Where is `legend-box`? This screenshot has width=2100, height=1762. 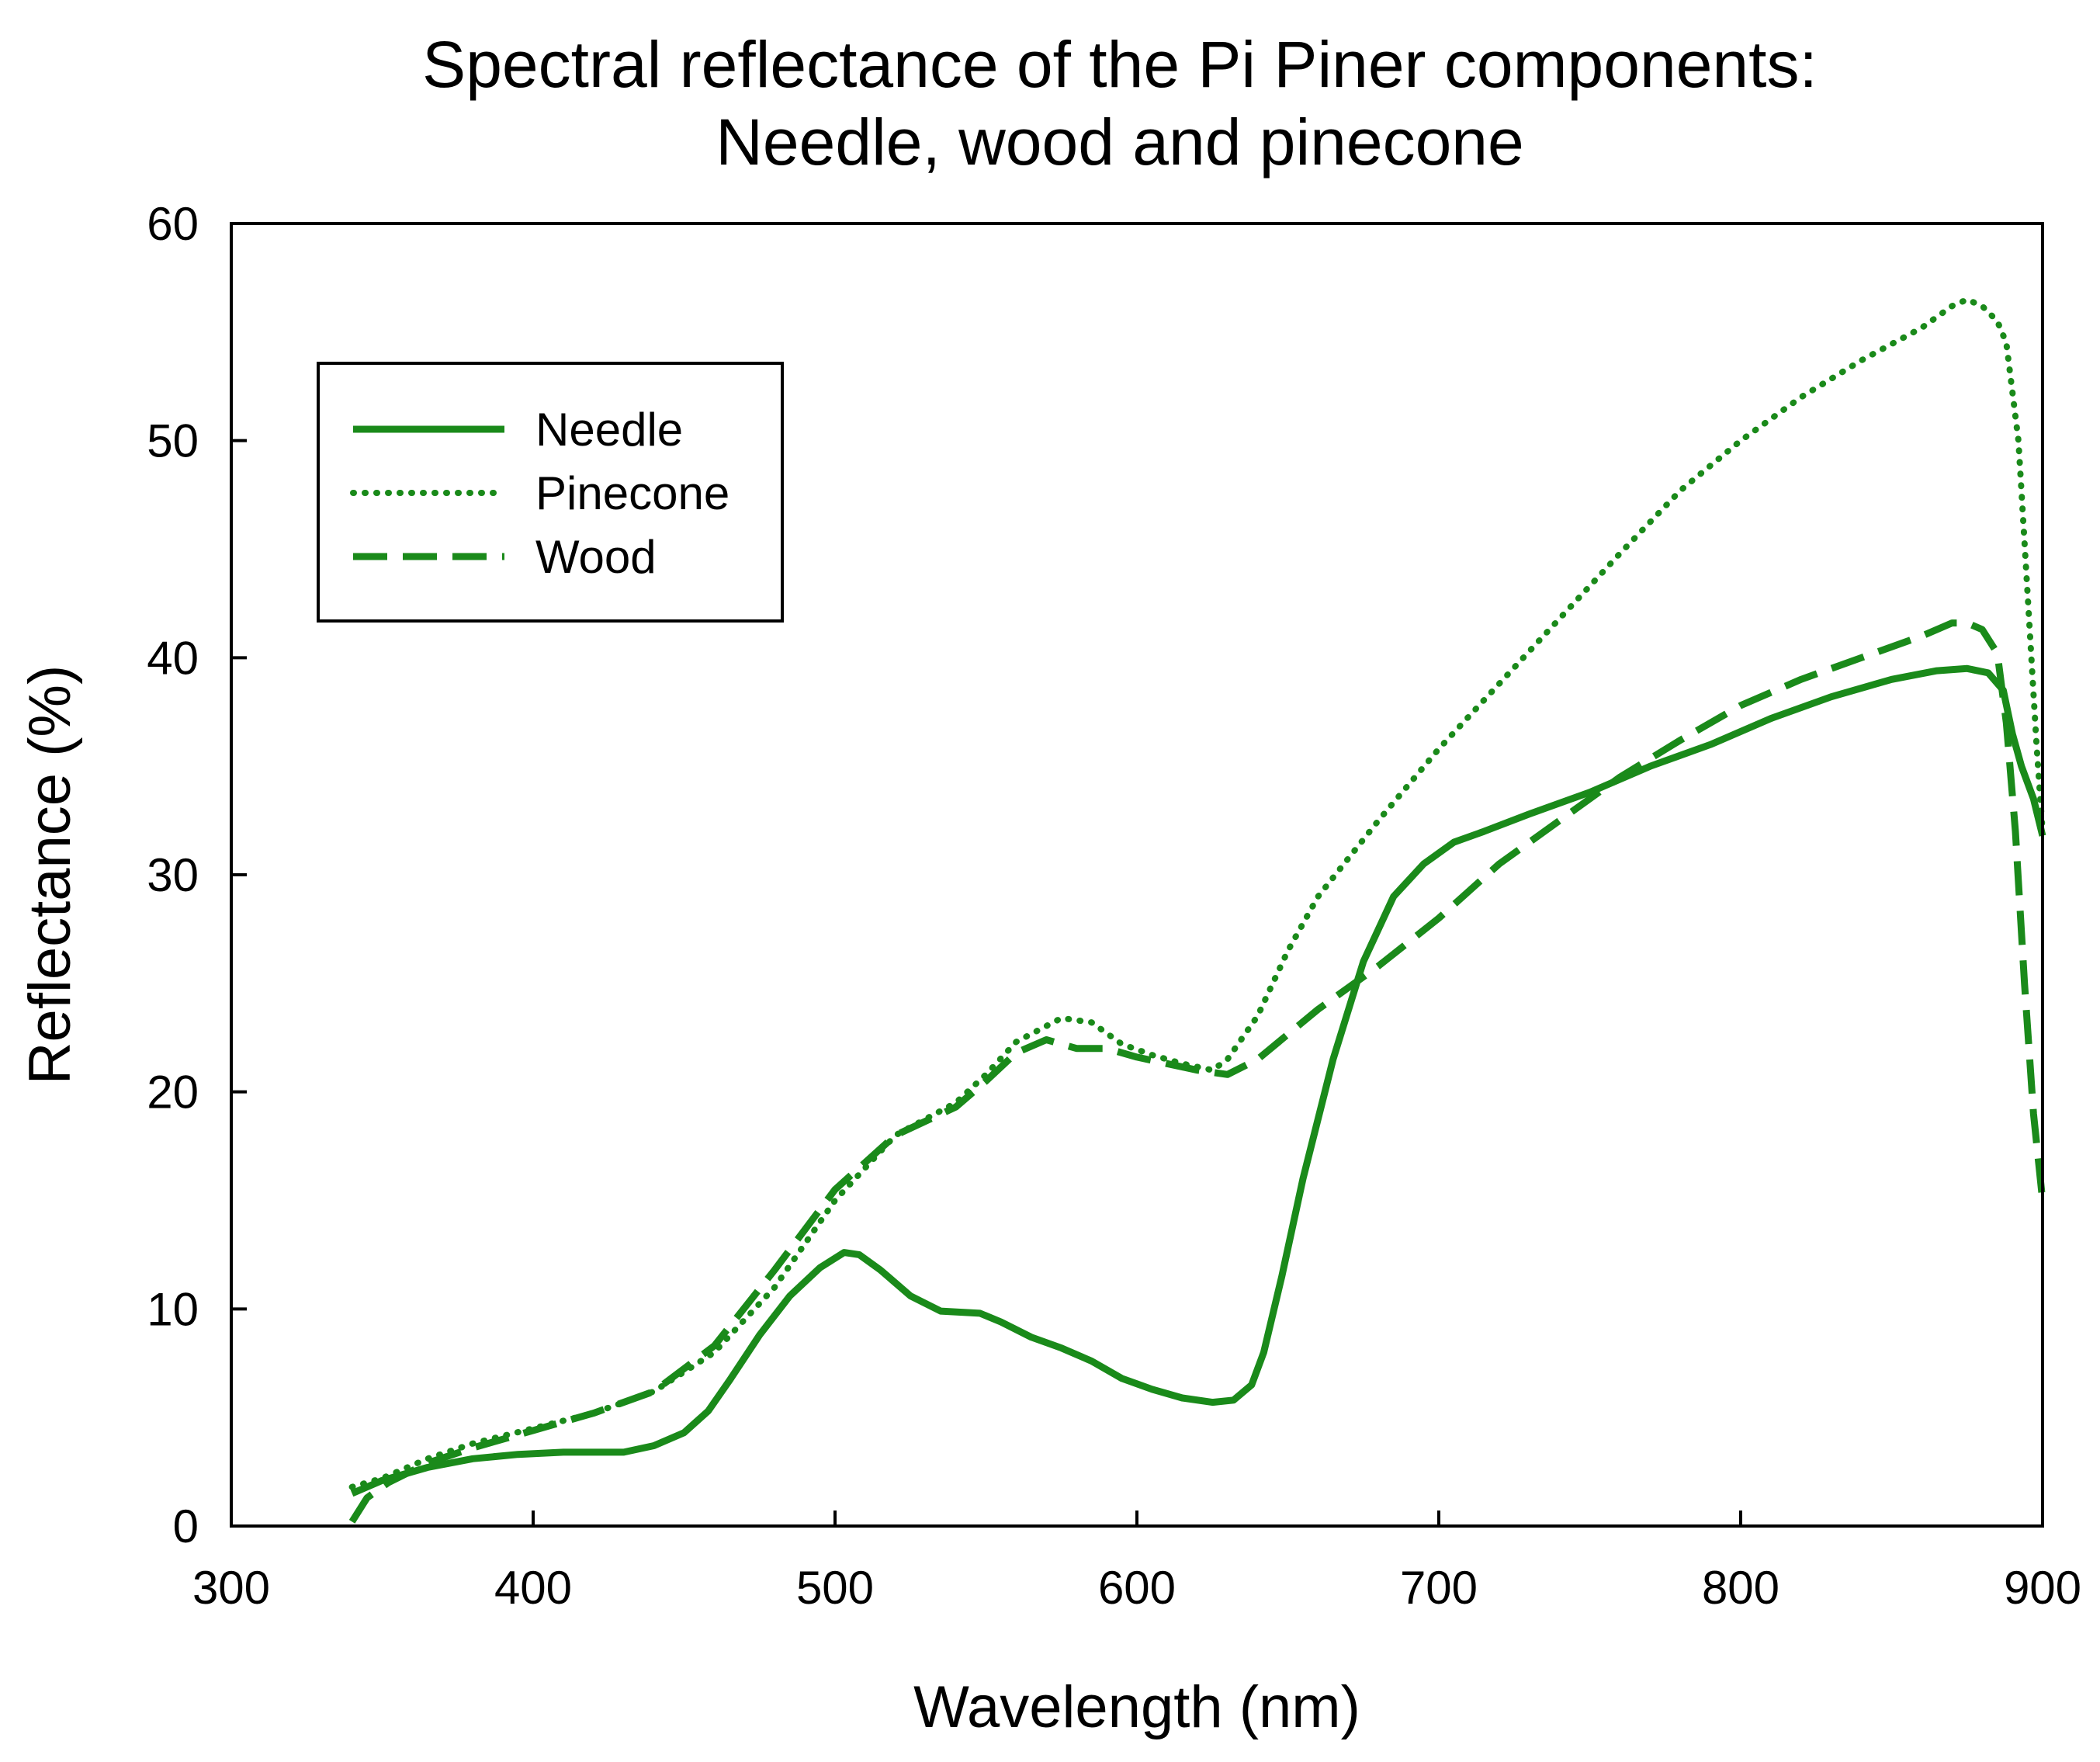 legend-box is located at coordinates (550, 492).